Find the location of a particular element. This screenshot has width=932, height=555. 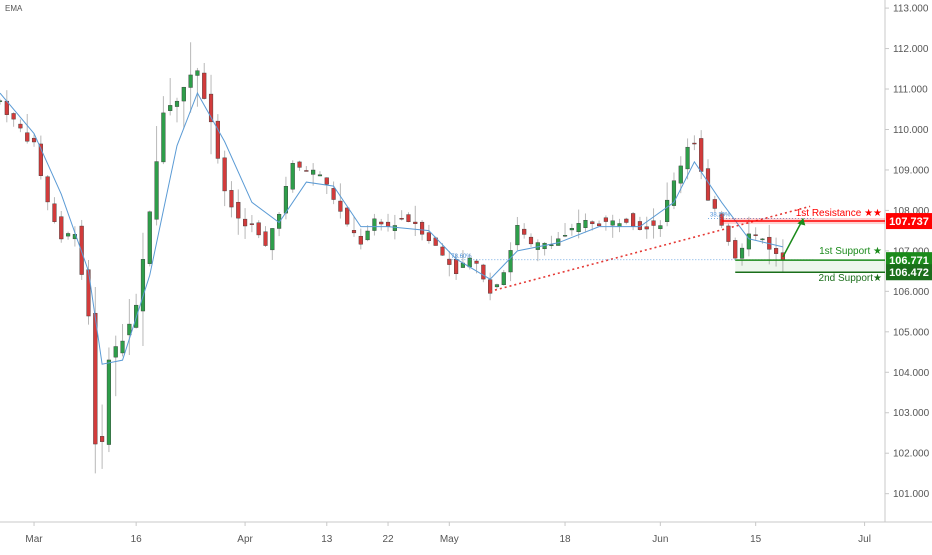

support-zone is located at coordinates (810, 266).